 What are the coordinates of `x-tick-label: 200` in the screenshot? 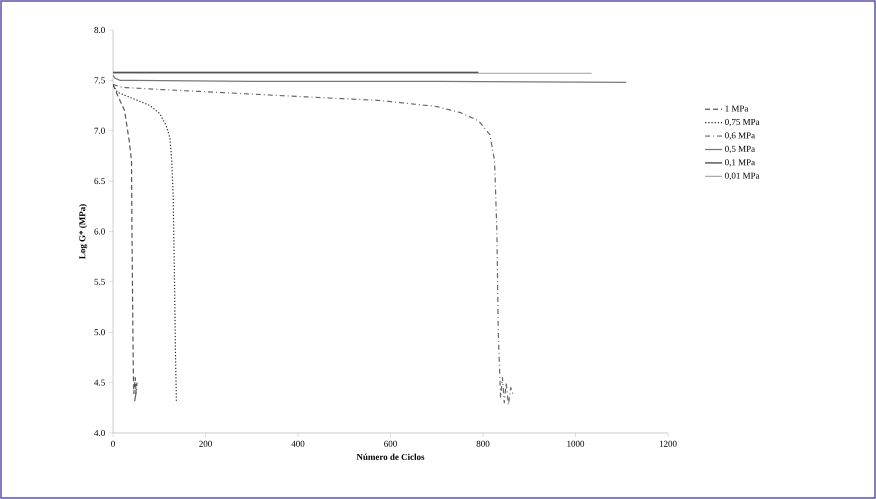 It's located at (205, 443).